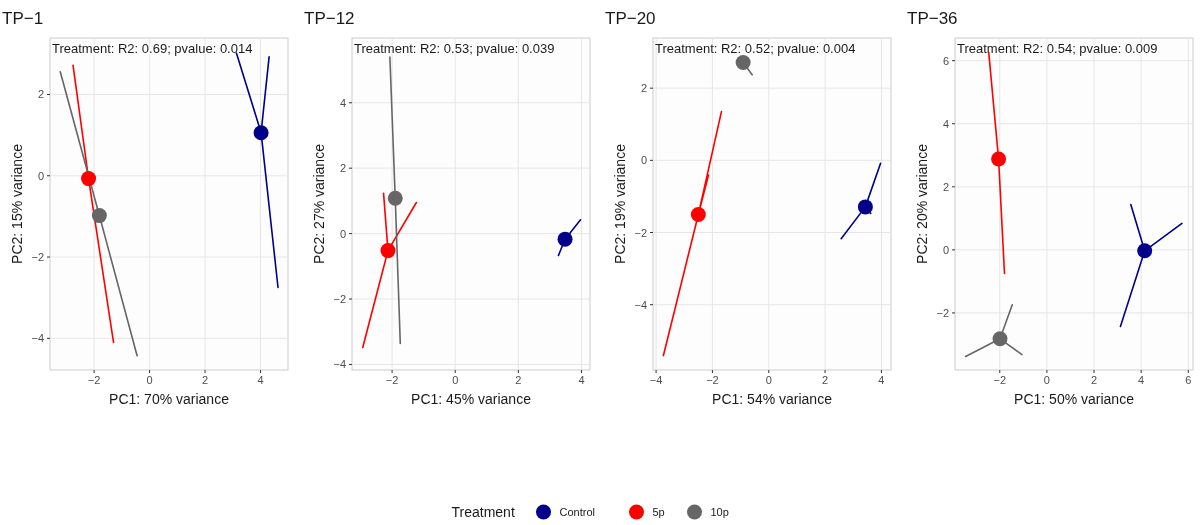 This screenshot has width=1201, height=525. I want to click on annotation: Treatment: R2: 0.54; pvalue: 0.009, so click(1057, 48).